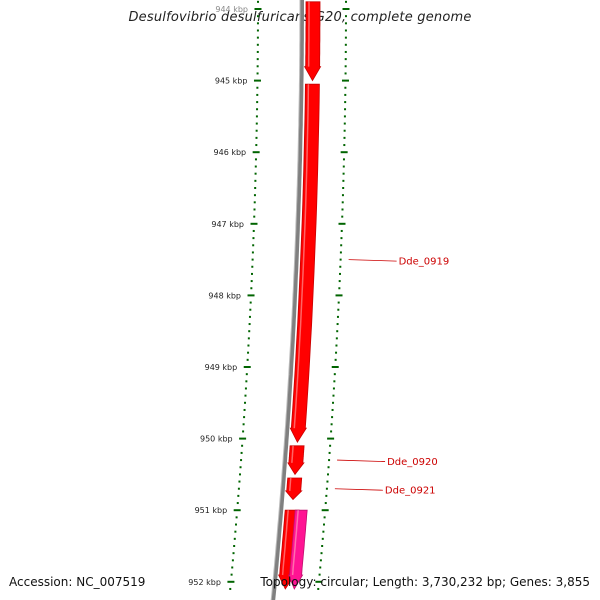 The height and width of the screenshot is (600, 600). Describe the element at coordinates (230, 152) in the screenshot. I see `tick-label-946: 946 kbp` at that location.